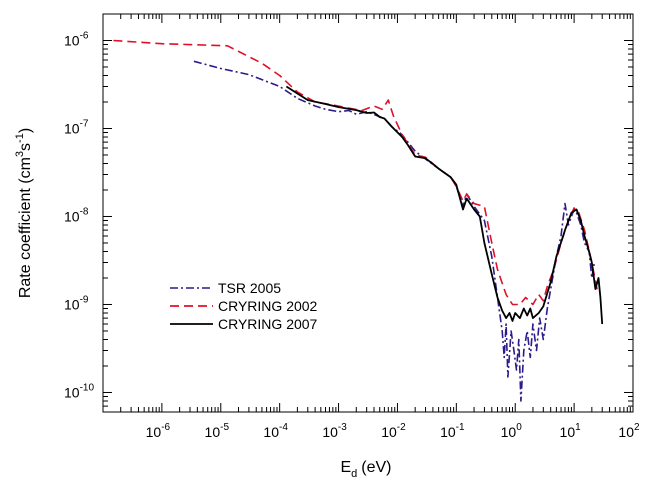  Describe the element at coordinates (452, 431) in the screenshot. I see `x-tick-label: 10⁻¹` at that location.